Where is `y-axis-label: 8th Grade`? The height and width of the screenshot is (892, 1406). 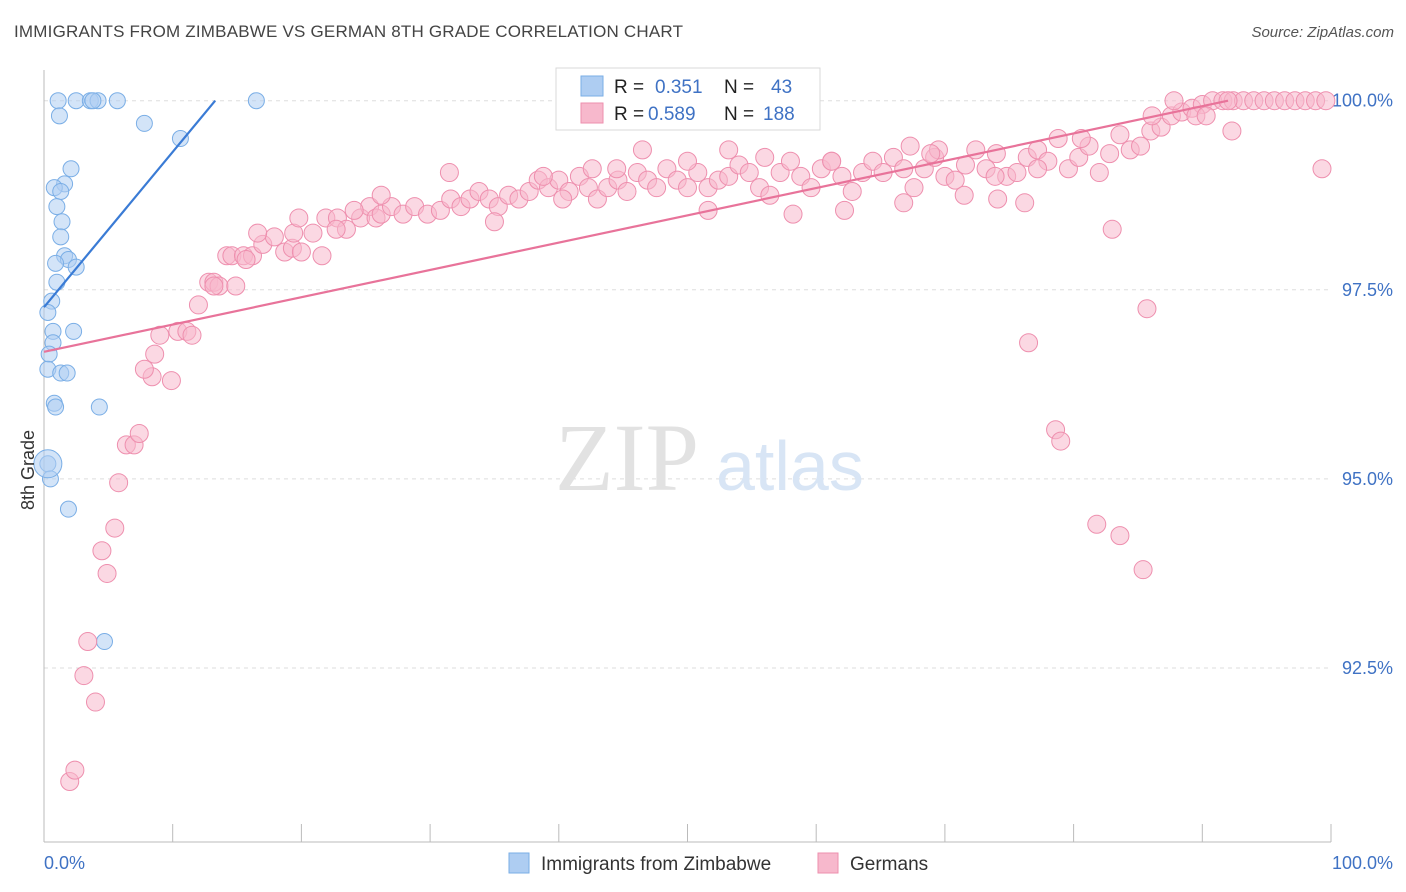 y-axis-label: 8th Grade is located at coordinates (28, 470).